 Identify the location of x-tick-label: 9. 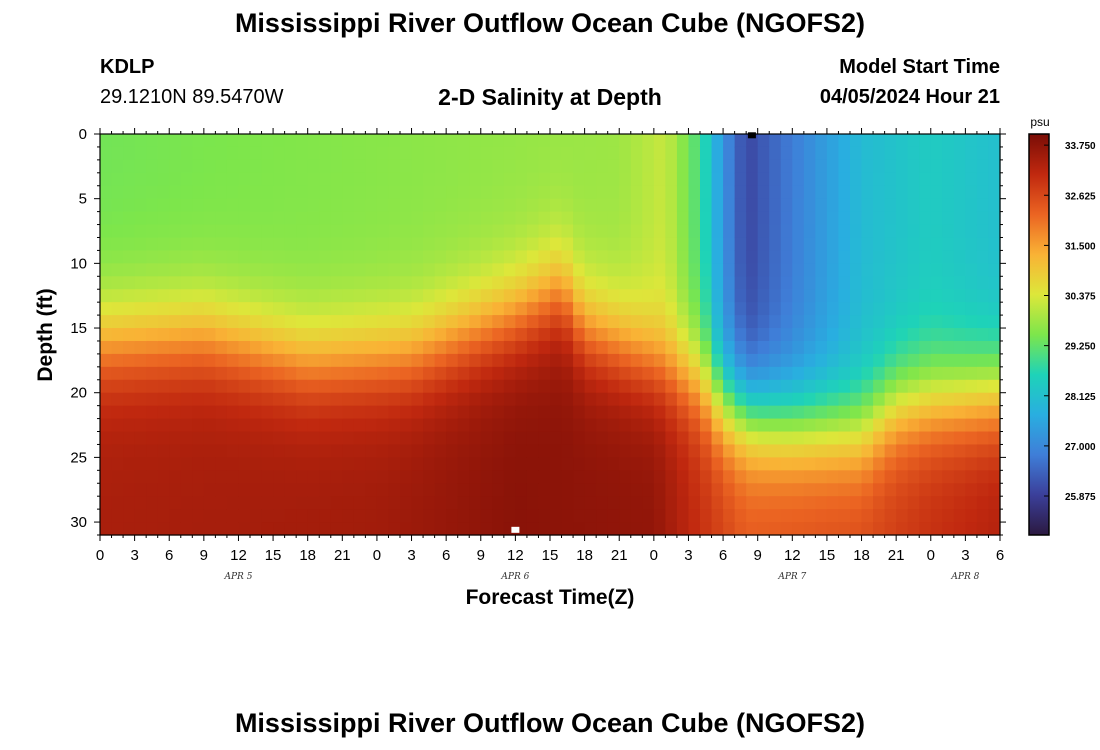
(758, 555).